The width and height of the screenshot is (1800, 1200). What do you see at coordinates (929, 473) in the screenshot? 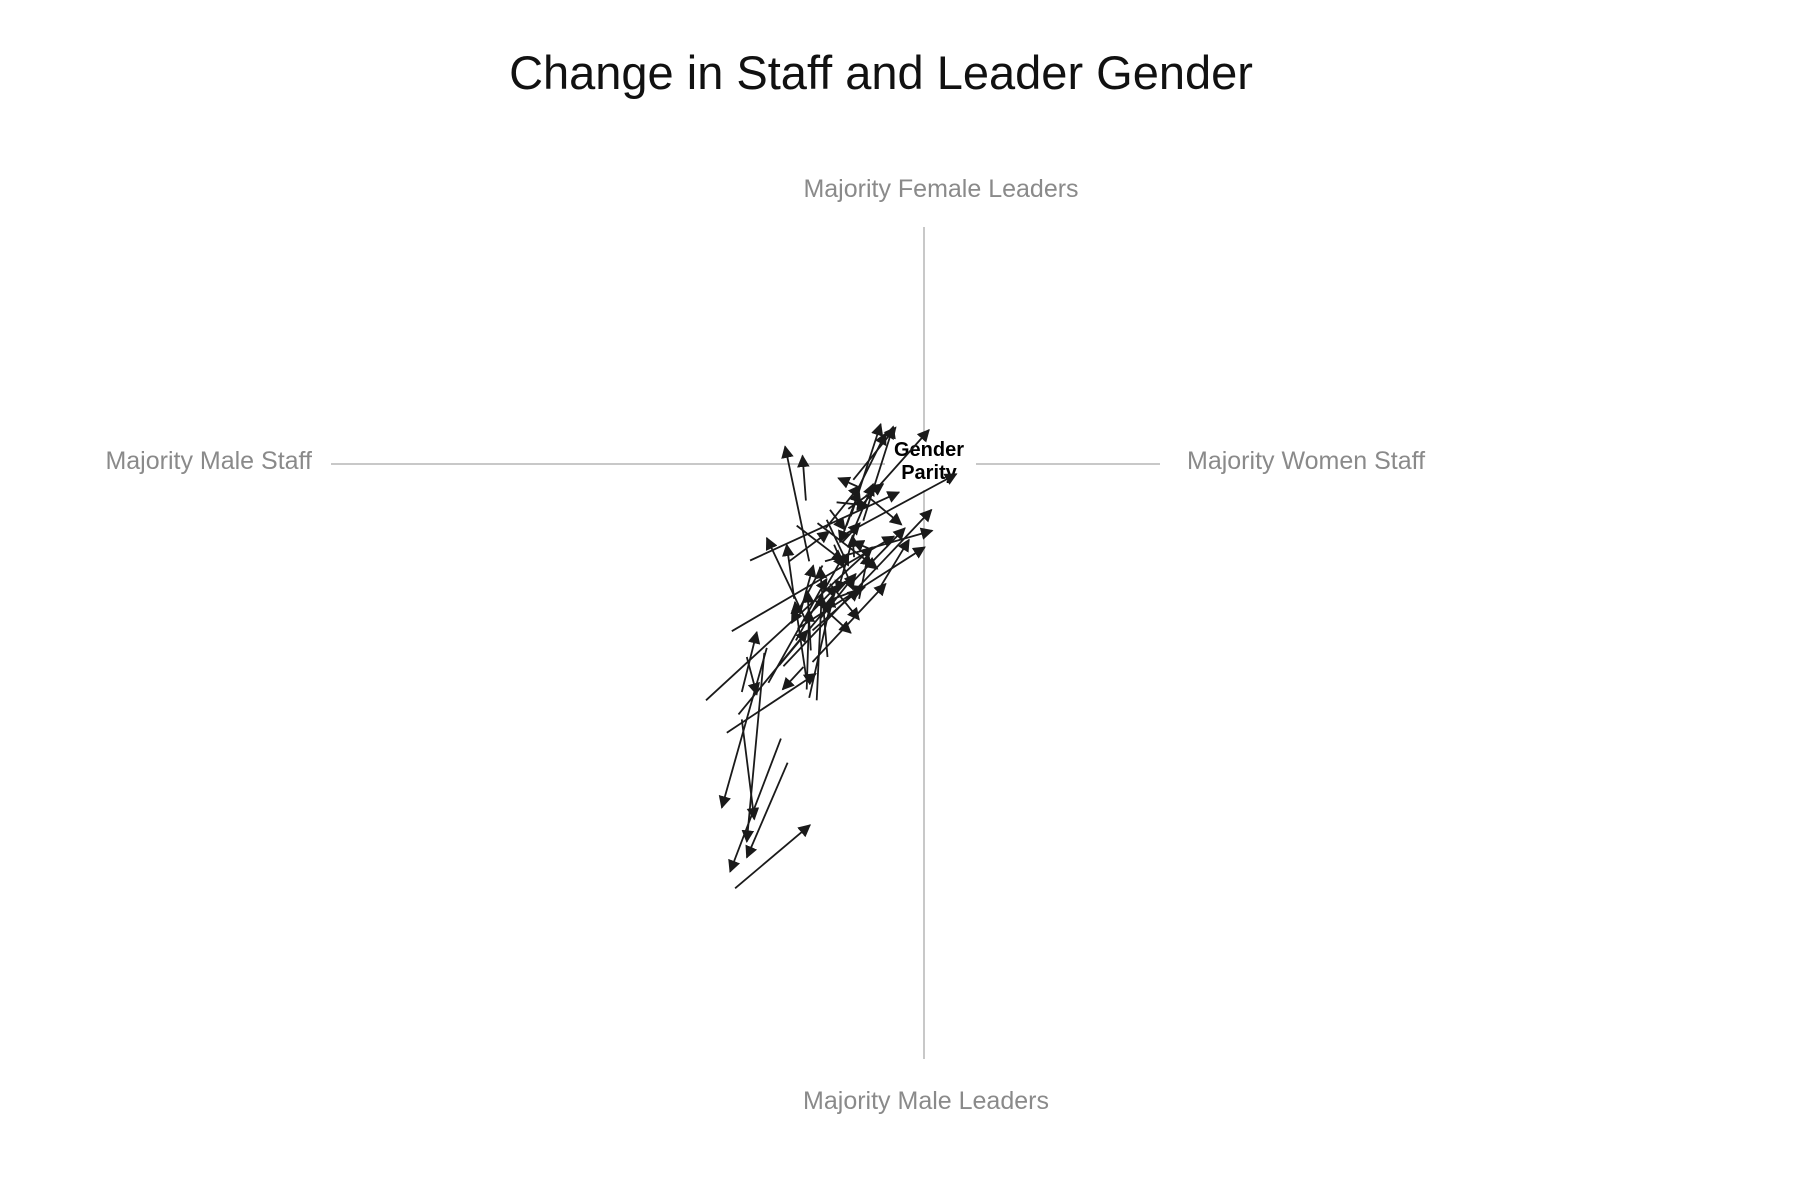
I see `center-label-line-2: Parity` at bounding box center [929, 473].